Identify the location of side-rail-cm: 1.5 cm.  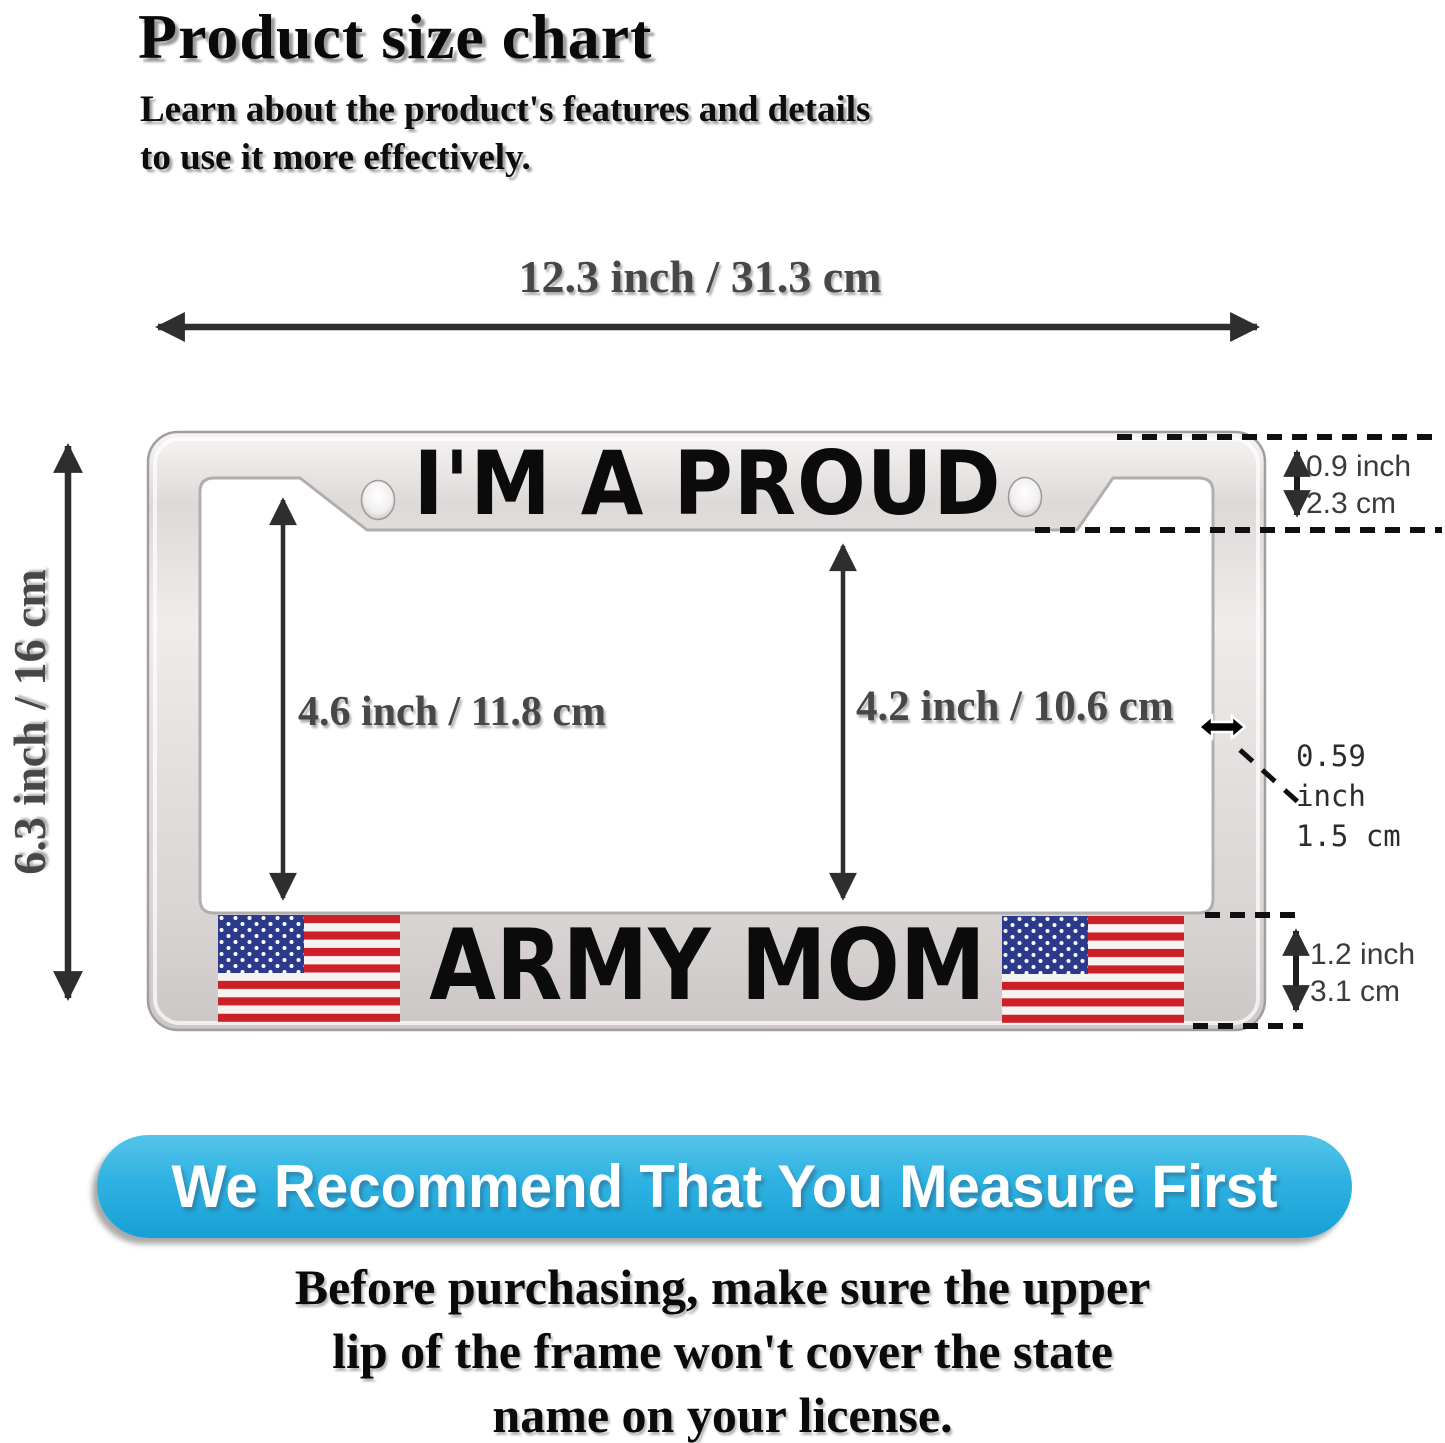
(1348, 836).